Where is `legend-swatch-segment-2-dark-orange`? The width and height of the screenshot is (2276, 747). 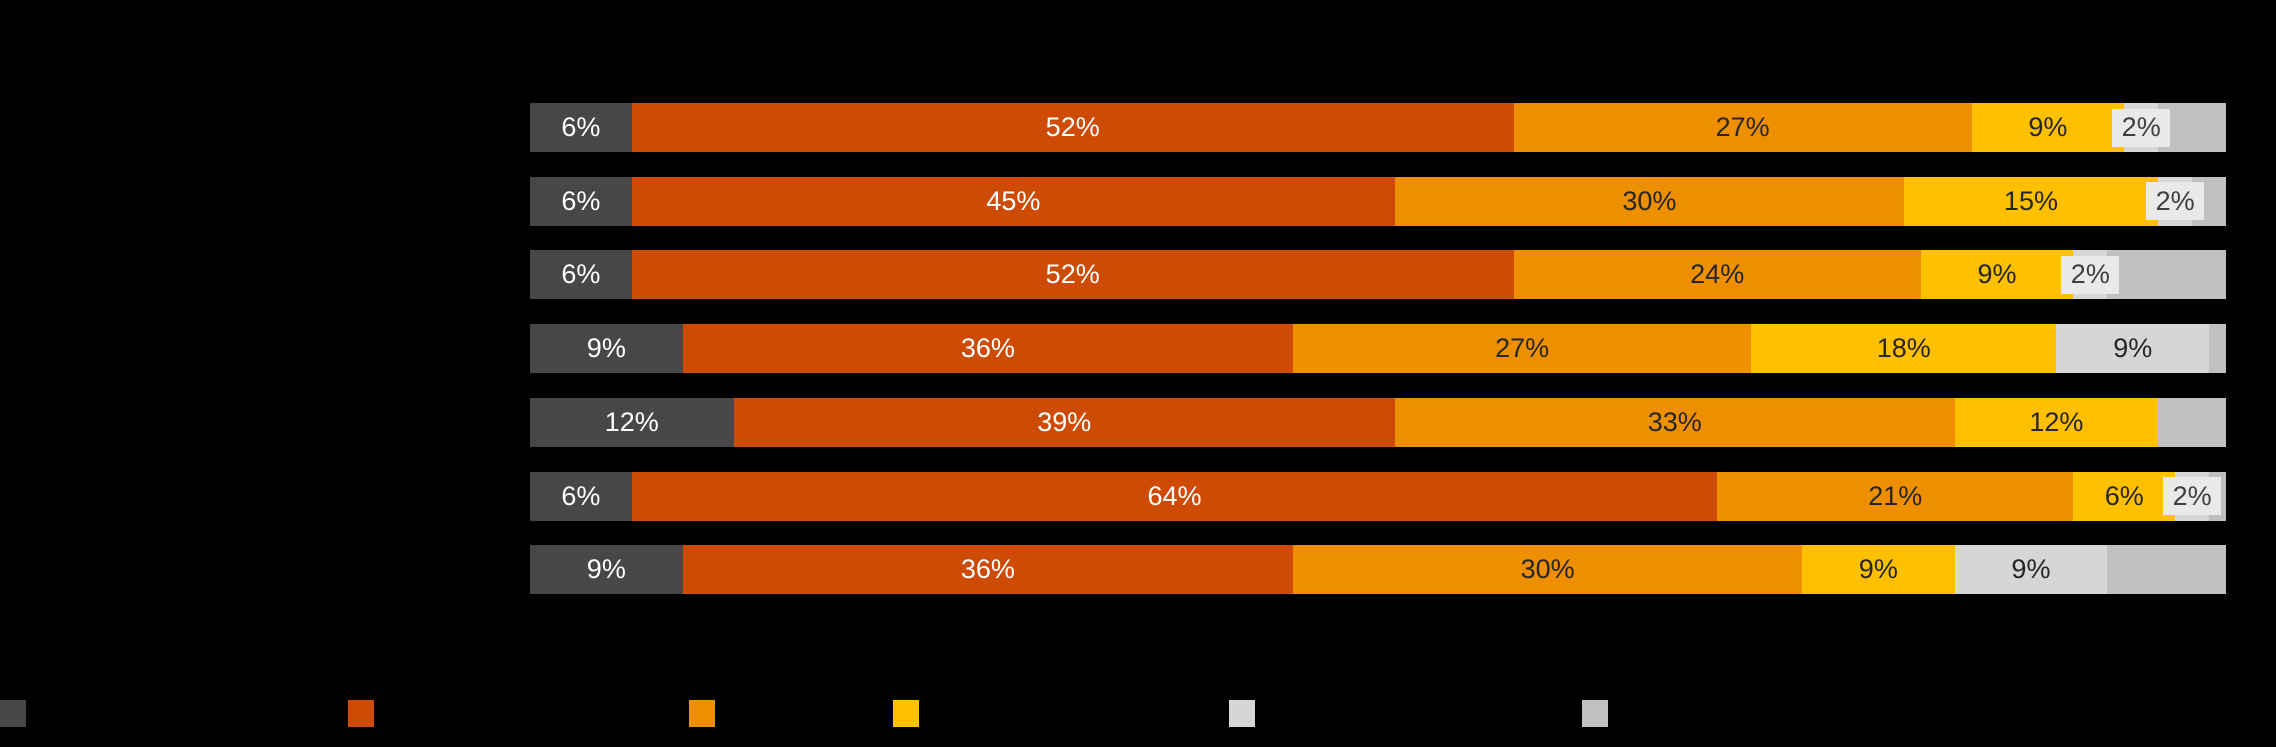
legend-swatch-segment-2-dark-orange is located at coordinates (361, 713).